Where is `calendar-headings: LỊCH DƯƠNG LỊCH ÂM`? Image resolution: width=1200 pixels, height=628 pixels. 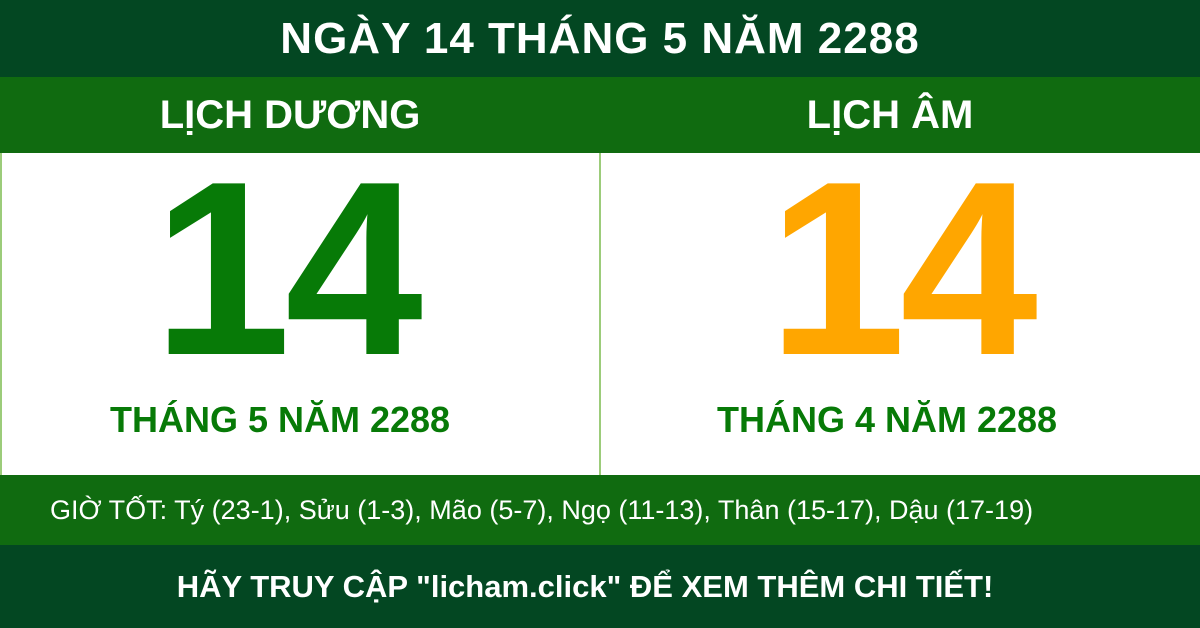
calendar-headings: LỊCH DƯƠNG LỊCH ÂM is located at coordinates (600, 115).